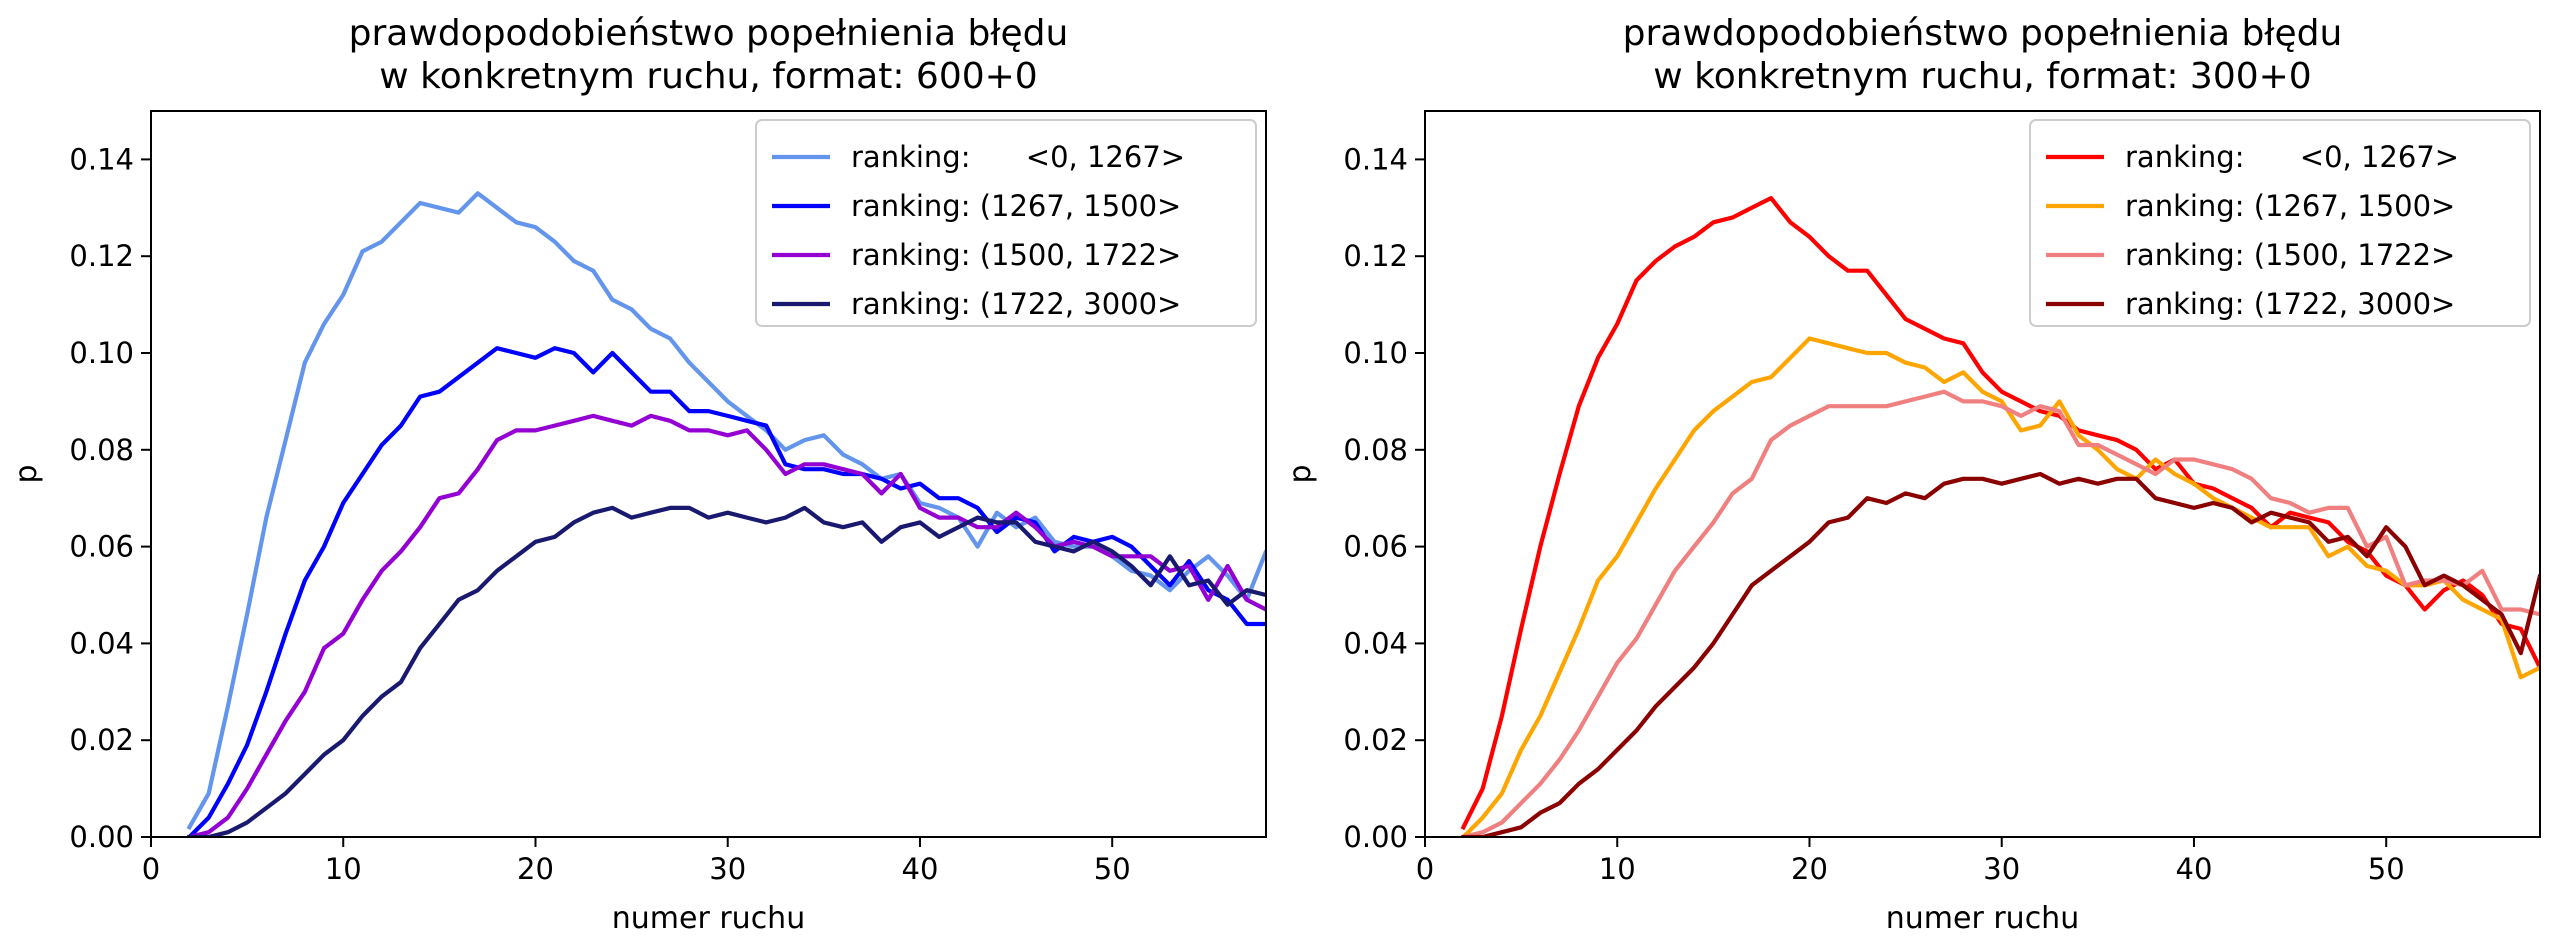 The width and height of the screenshot is (2554, 948). I want to click on chart-title-line: w konkretnym ruchu, format: 300+0, so click(1982, 76).